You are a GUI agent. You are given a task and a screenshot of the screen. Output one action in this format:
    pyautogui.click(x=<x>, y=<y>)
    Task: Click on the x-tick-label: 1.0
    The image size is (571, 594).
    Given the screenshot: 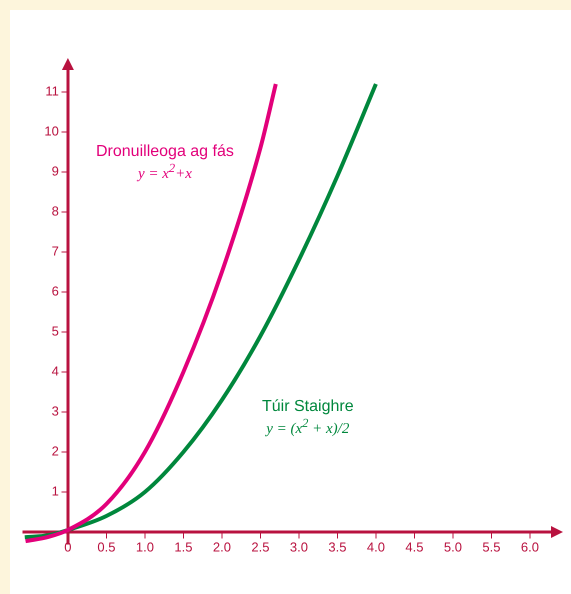 What is the action you would take?
    pyautogui.click(x=145, y=546)
    